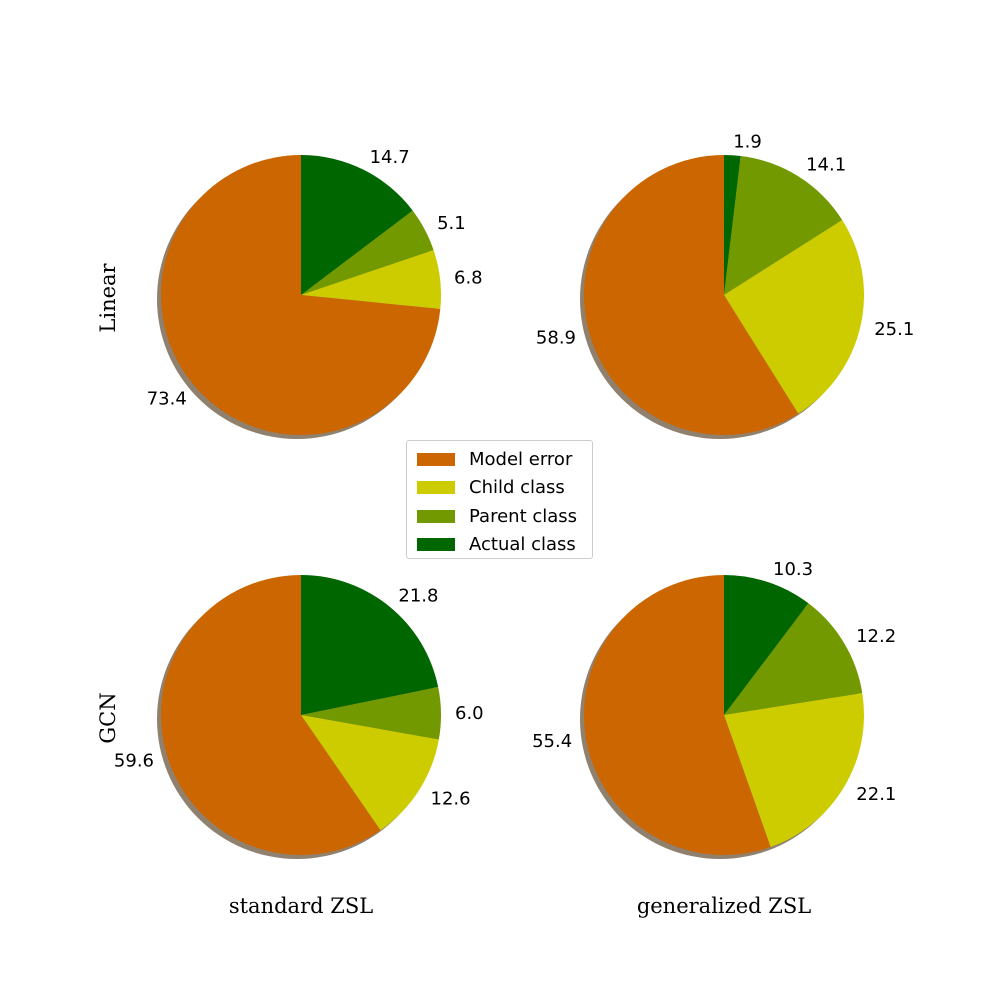 This screenshot has width=1000, height=1000. What do you see at coordinates (783, 225) in the screenshot?
I see `slice-linear-generalized-zsl-parent-class` at bounding box center [783, 225].